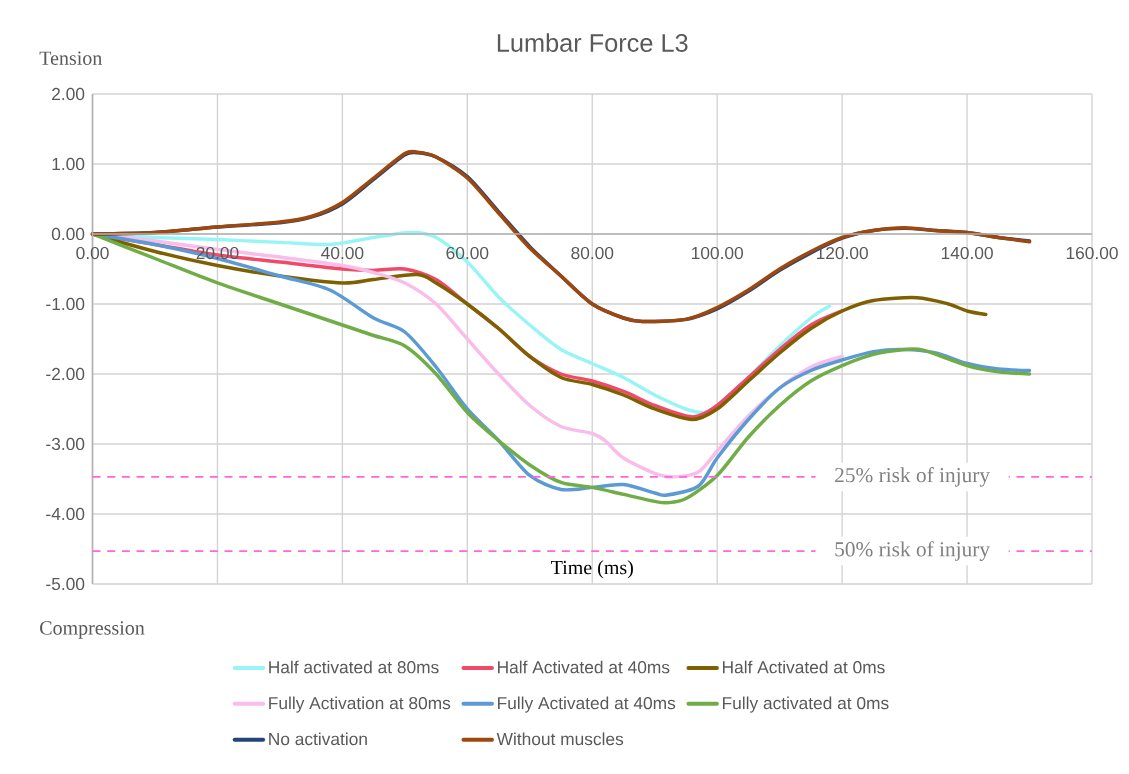 This screenshot has width=1129, height=774. What do you see at coordinates (912, 477) in the screenshot?
I see `ref-line-label: 25% risk of injury` at bounding box center [912, 477].